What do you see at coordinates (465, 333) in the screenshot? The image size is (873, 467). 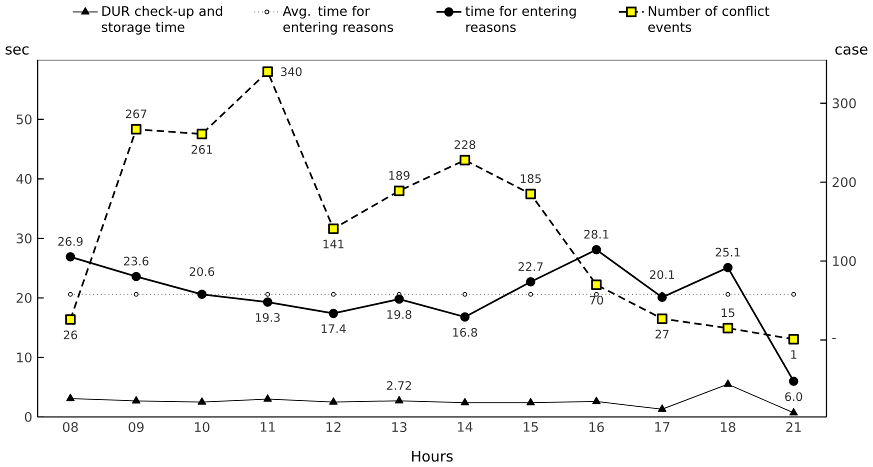 I see `data-label: 16.8` at bounding box center [465, 333].